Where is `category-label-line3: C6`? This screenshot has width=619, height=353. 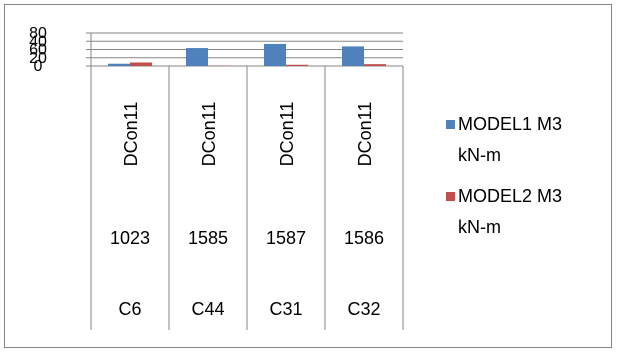
category-label-line3: C6 is located at coordinates (129, 309).